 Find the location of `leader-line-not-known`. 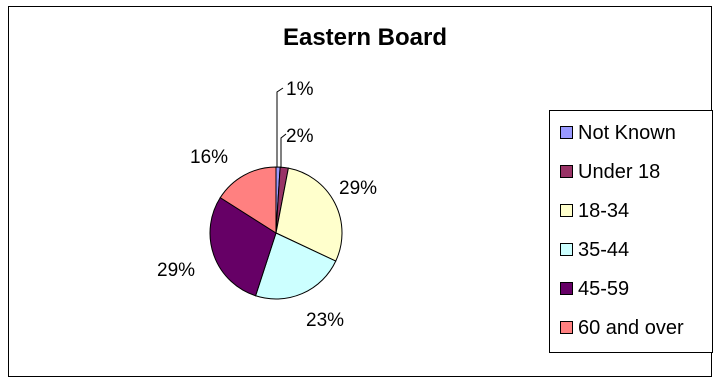

leader-line-not-known is located at coordinates (280, 127).